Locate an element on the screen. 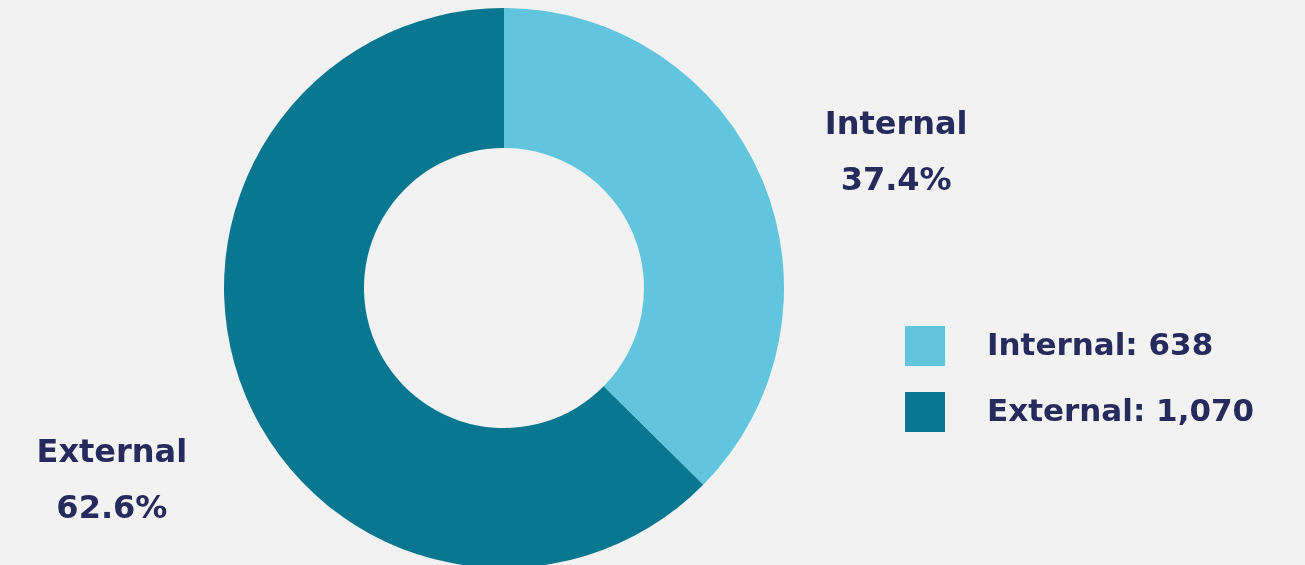 The width and height of the screenshot is (1305, 565). text: External: 1,070 is located at coordinates (1121, 410).